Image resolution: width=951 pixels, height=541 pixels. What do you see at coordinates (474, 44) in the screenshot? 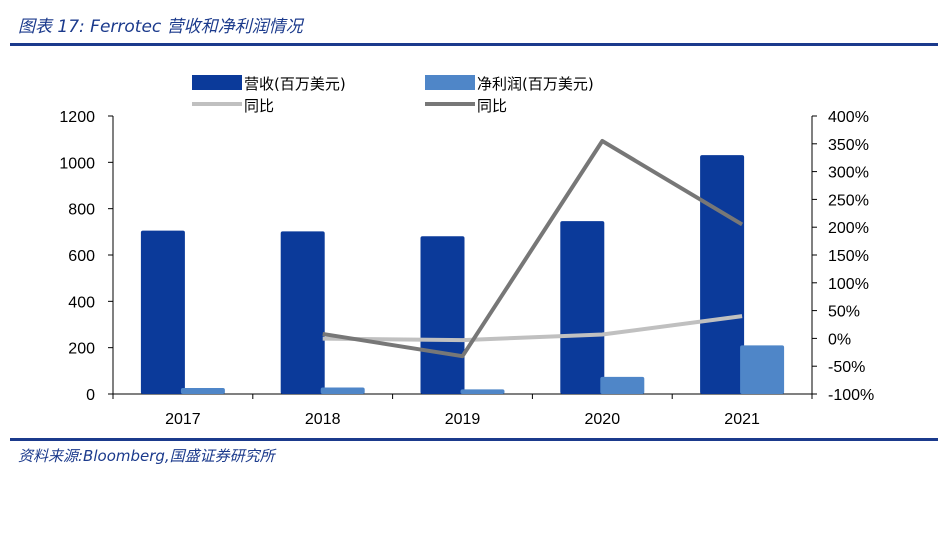
I see `title-divider` at bounding box center [474, 44].